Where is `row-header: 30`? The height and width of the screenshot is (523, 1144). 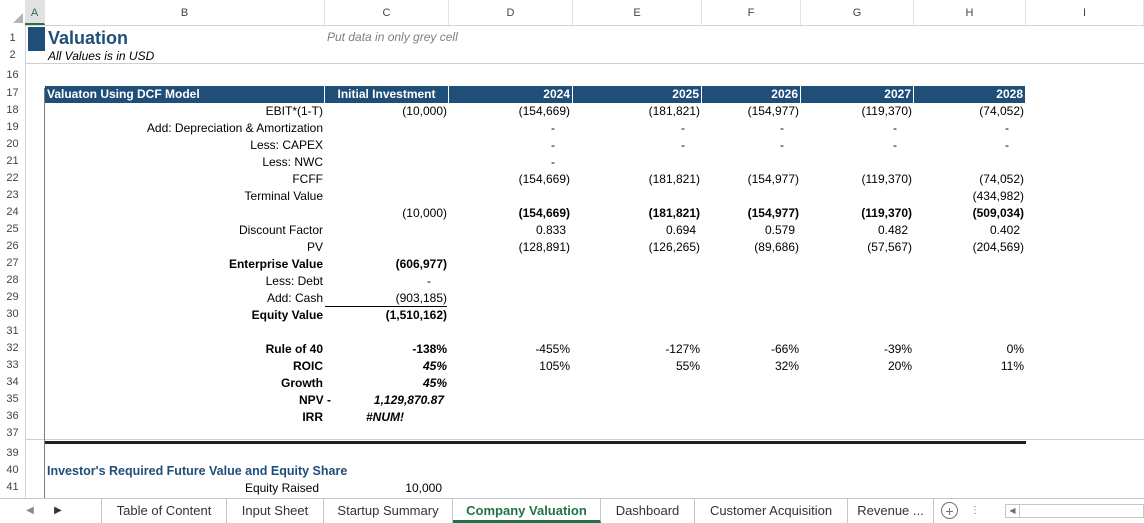
row-header: 30 is located at coordinates (12, 314).